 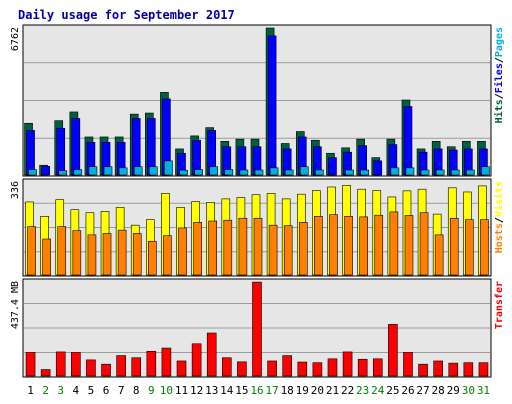 What do you see at coordinates (45, 390) in the screenshot?
I see `x-tick-label-2: 2` at bounding box center [45, 390].